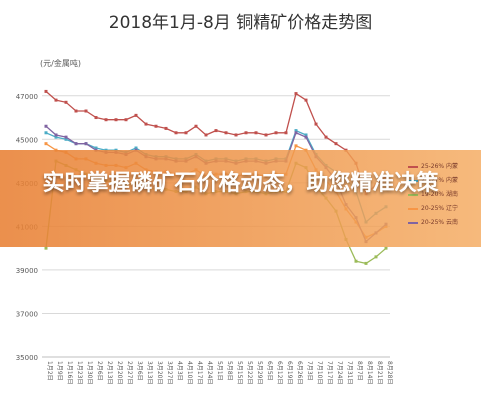  Describe the element at coordinates (27, 140) in the screenshot. I see `y-tick-label: 45000` at that location.